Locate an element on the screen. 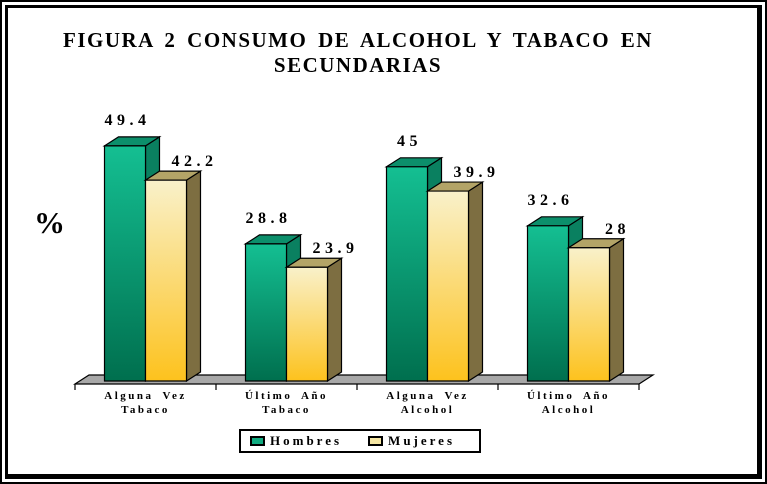  legend-label-mujeres: Mujeres is located at coordinates (422, 440).